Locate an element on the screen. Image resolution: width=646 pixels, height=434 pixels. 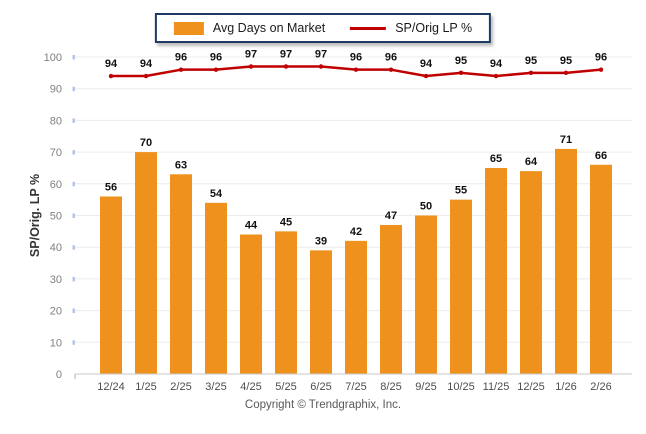
x-tick-label: 2/25 is located at coordinates (180, 387).